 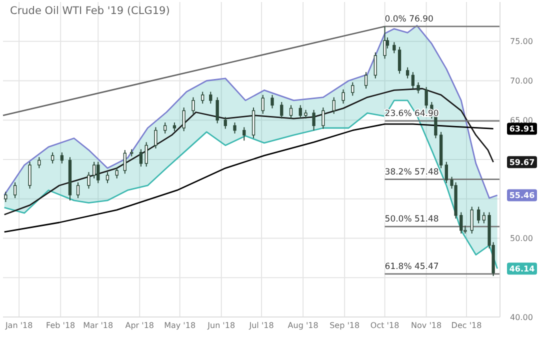 What do you see at coordinates (18, 325) in the screenshot?
I see `x-tick-label: Jan '18` at bounding box center [18, 325].